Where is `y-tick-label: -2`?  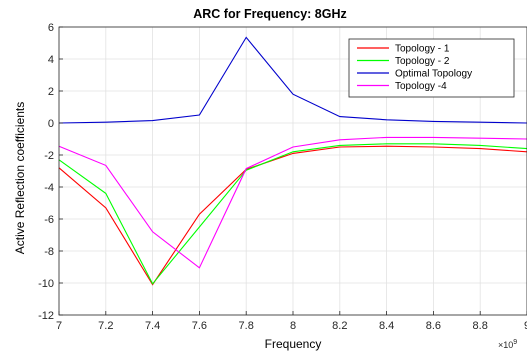 y-tick-label: -2 is located at coordinates (49, 156).